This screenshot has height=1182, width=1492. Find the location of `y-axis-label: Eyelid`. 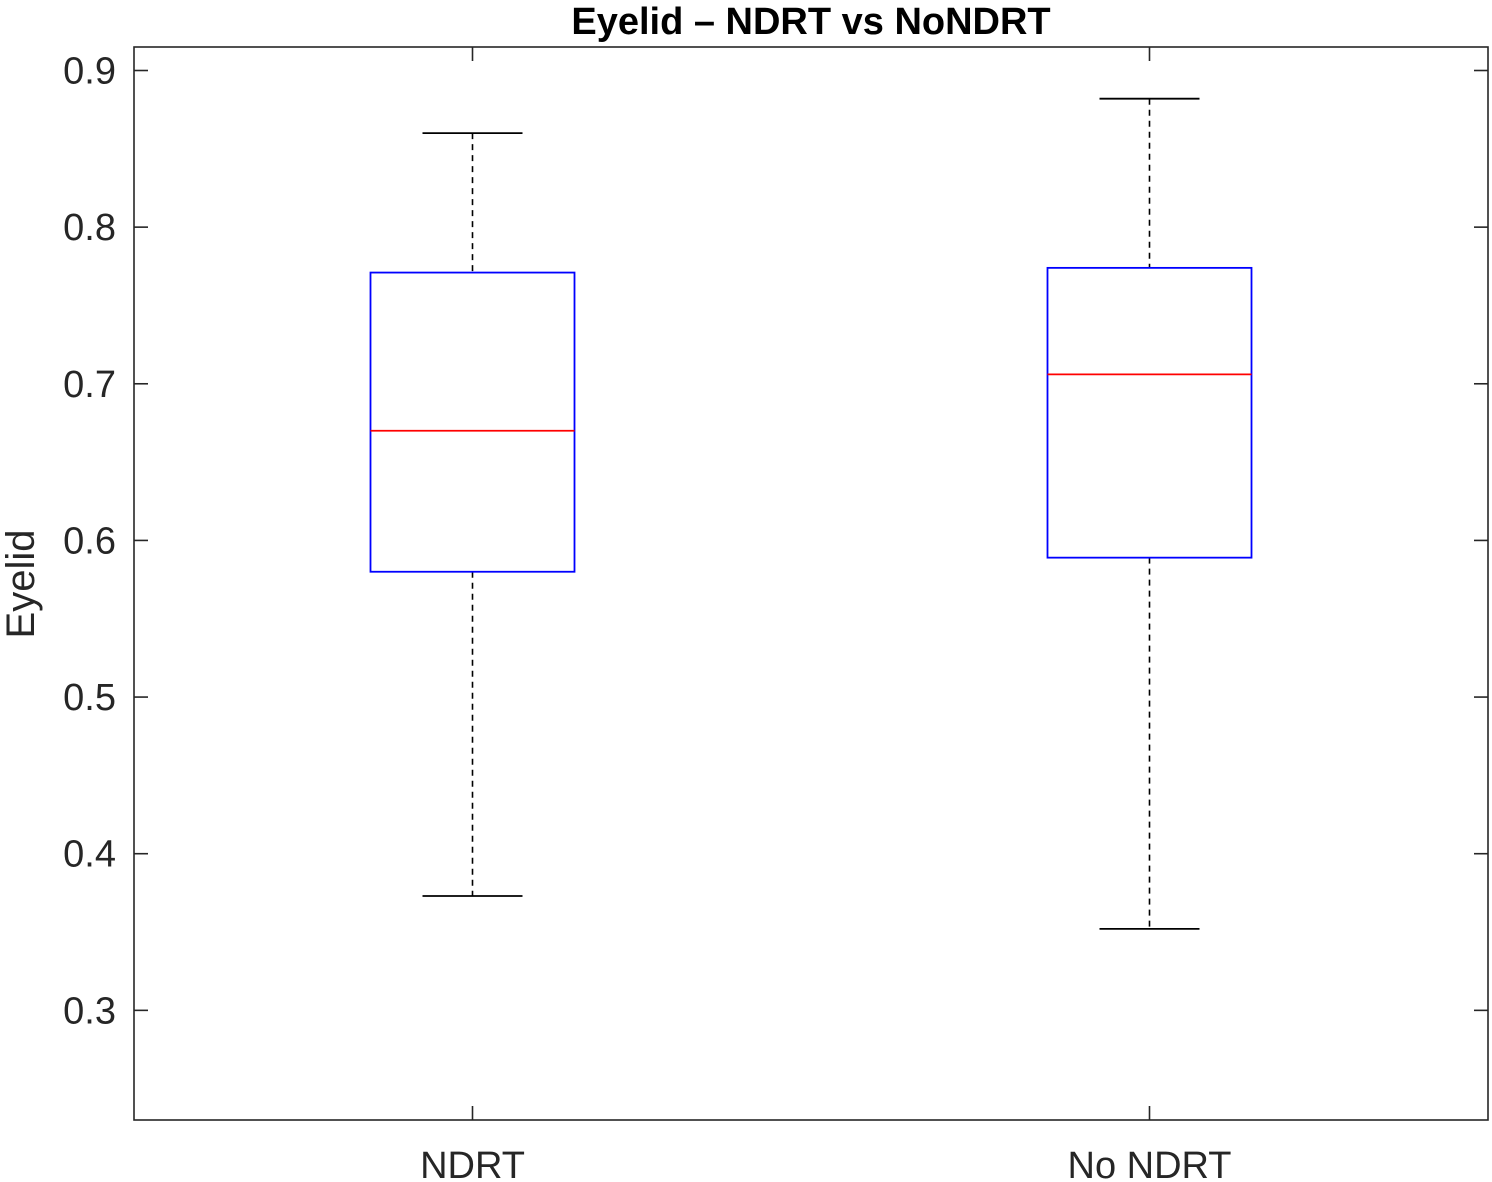

y-axis-label: Eyelid is located at coordinates (21, 584).